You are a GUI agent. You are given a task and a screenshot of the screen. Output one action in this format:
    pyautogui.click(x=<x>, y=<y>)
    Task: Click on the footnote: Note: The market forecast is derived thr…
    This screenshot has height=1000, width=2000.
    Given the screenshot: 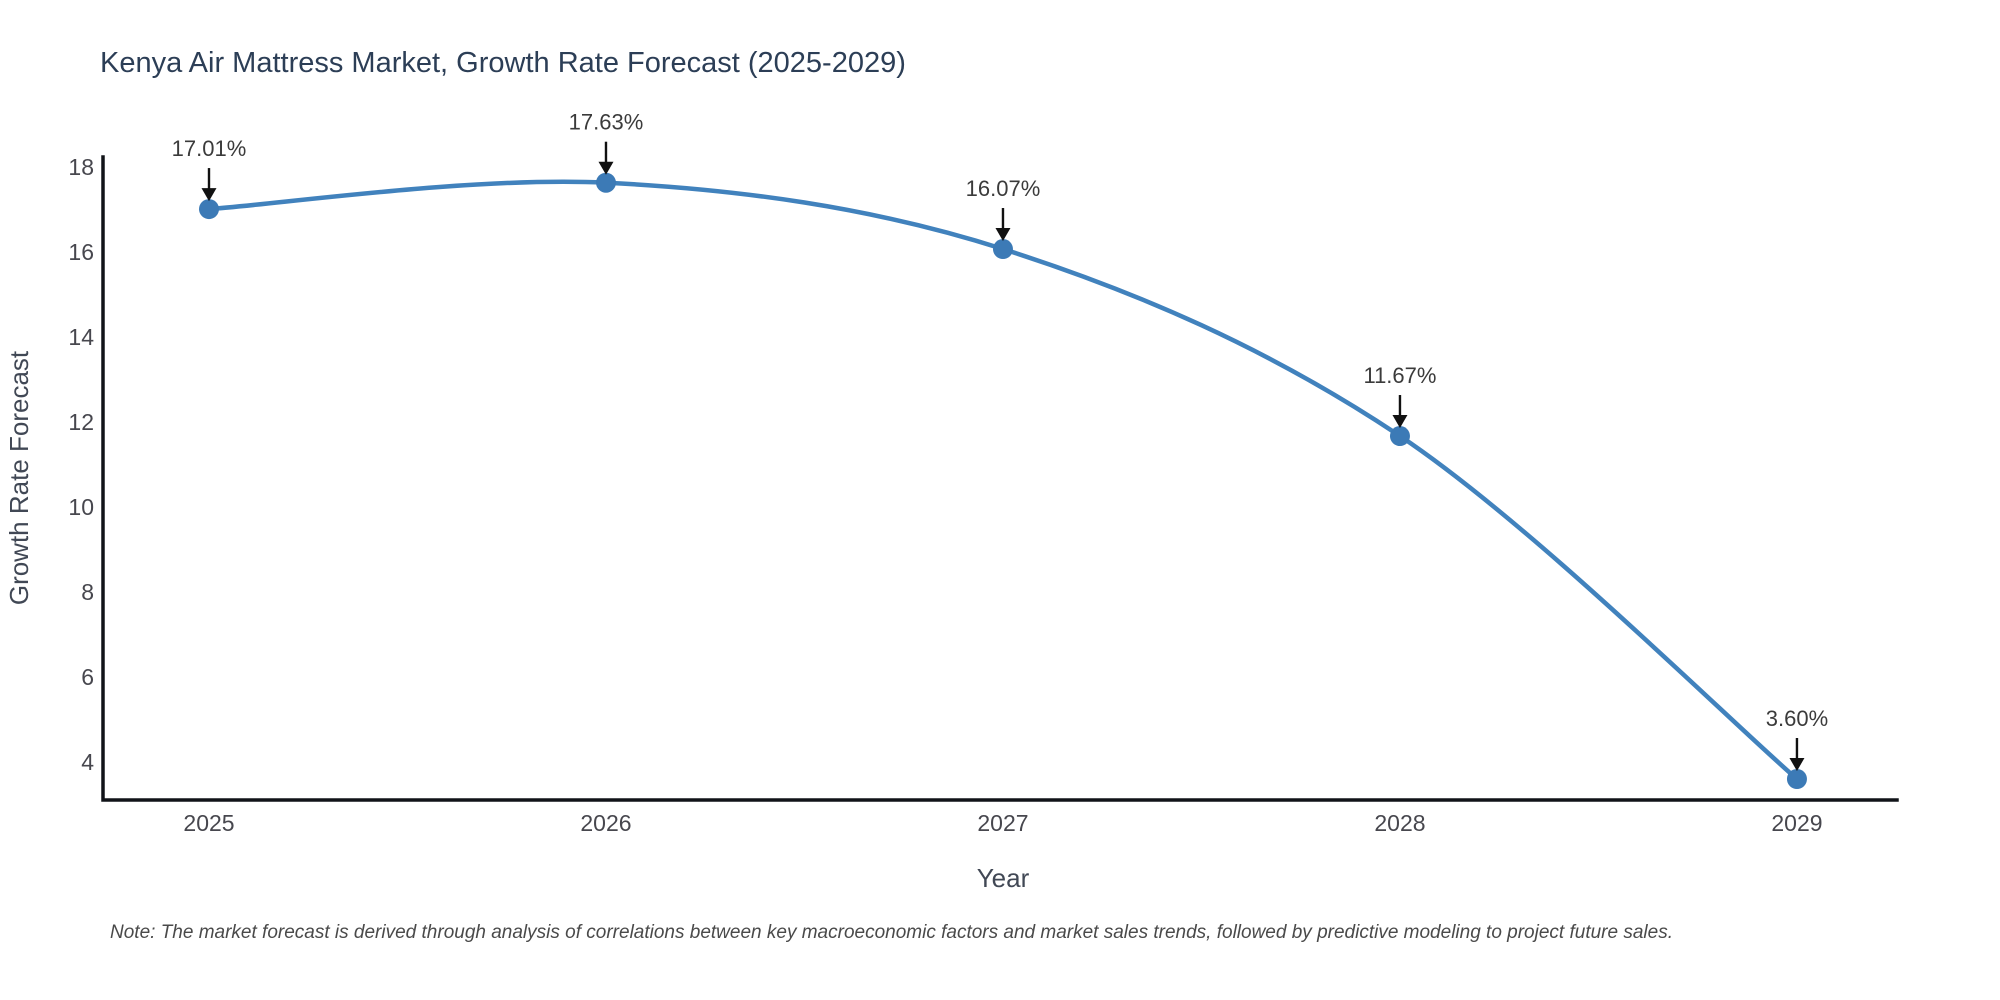 What is the action you would take?
    pyautogui.click(x=891, y=932)
    